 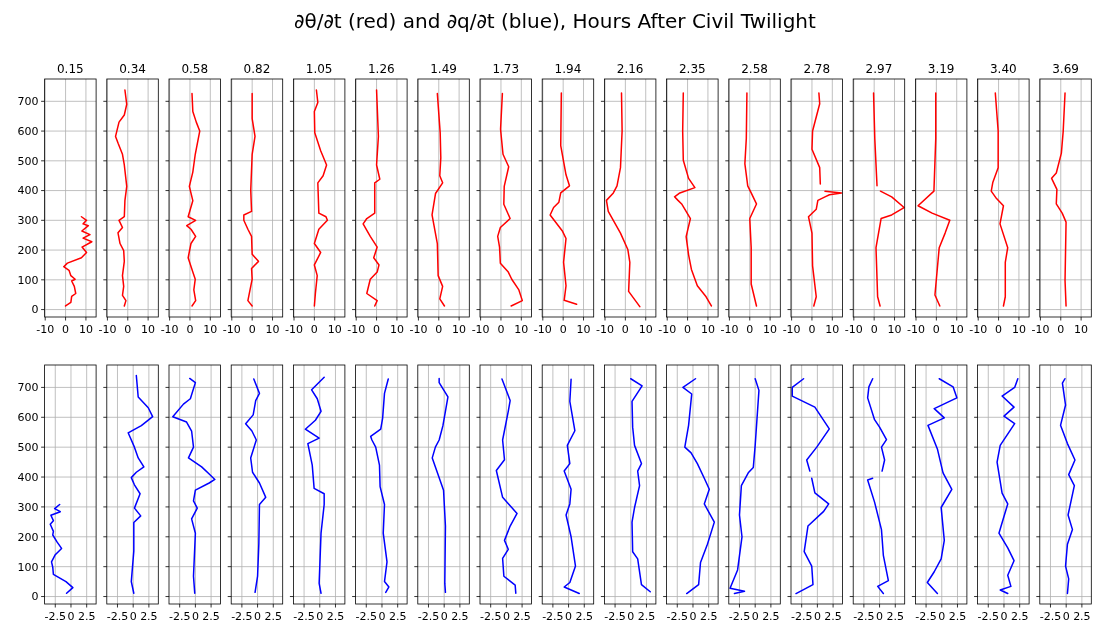 What do you see at coordinates (28, 537) in the screenshot?
I see `y-tick-label: 200` at bounding box center [28, 537].